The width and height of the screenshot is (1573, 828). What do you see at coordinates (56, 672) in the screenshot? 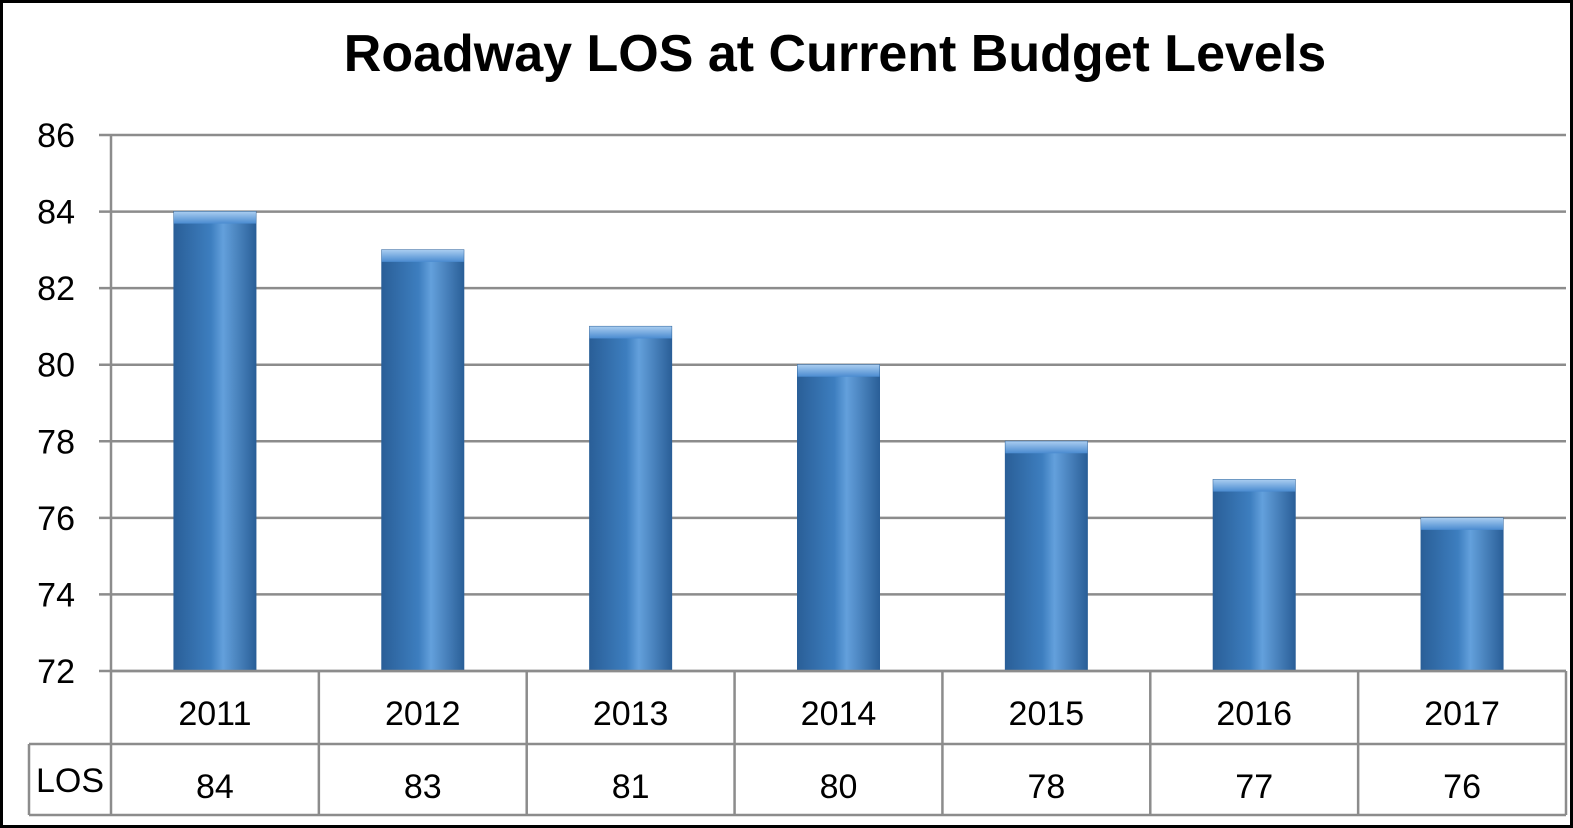
I see `y-tick-label: 72` at bounding box center [56, 672].